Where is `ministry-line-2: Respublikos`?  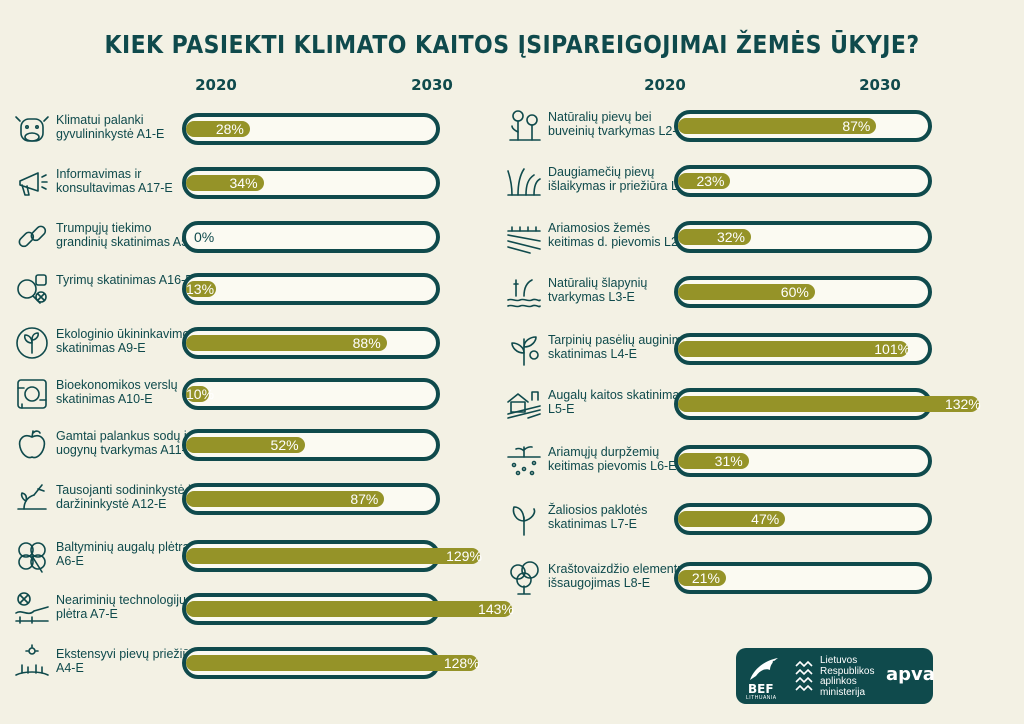
ministry-line-2: Respublikos is located at coordinates (847, 671).